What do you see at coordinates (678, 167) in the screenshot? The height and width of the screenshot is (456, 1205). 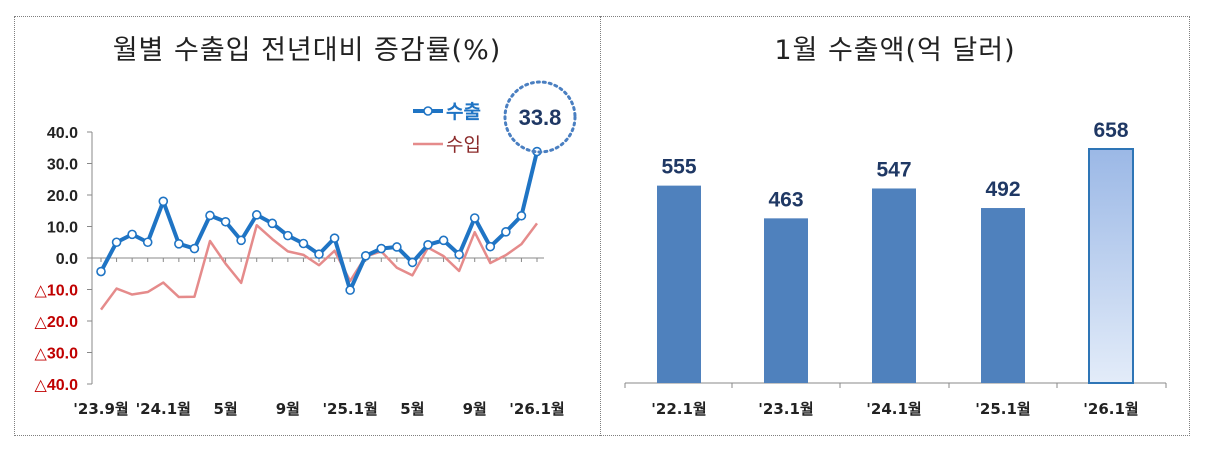 I see `bar-value-label: 555` at bounding box center [678, 167].